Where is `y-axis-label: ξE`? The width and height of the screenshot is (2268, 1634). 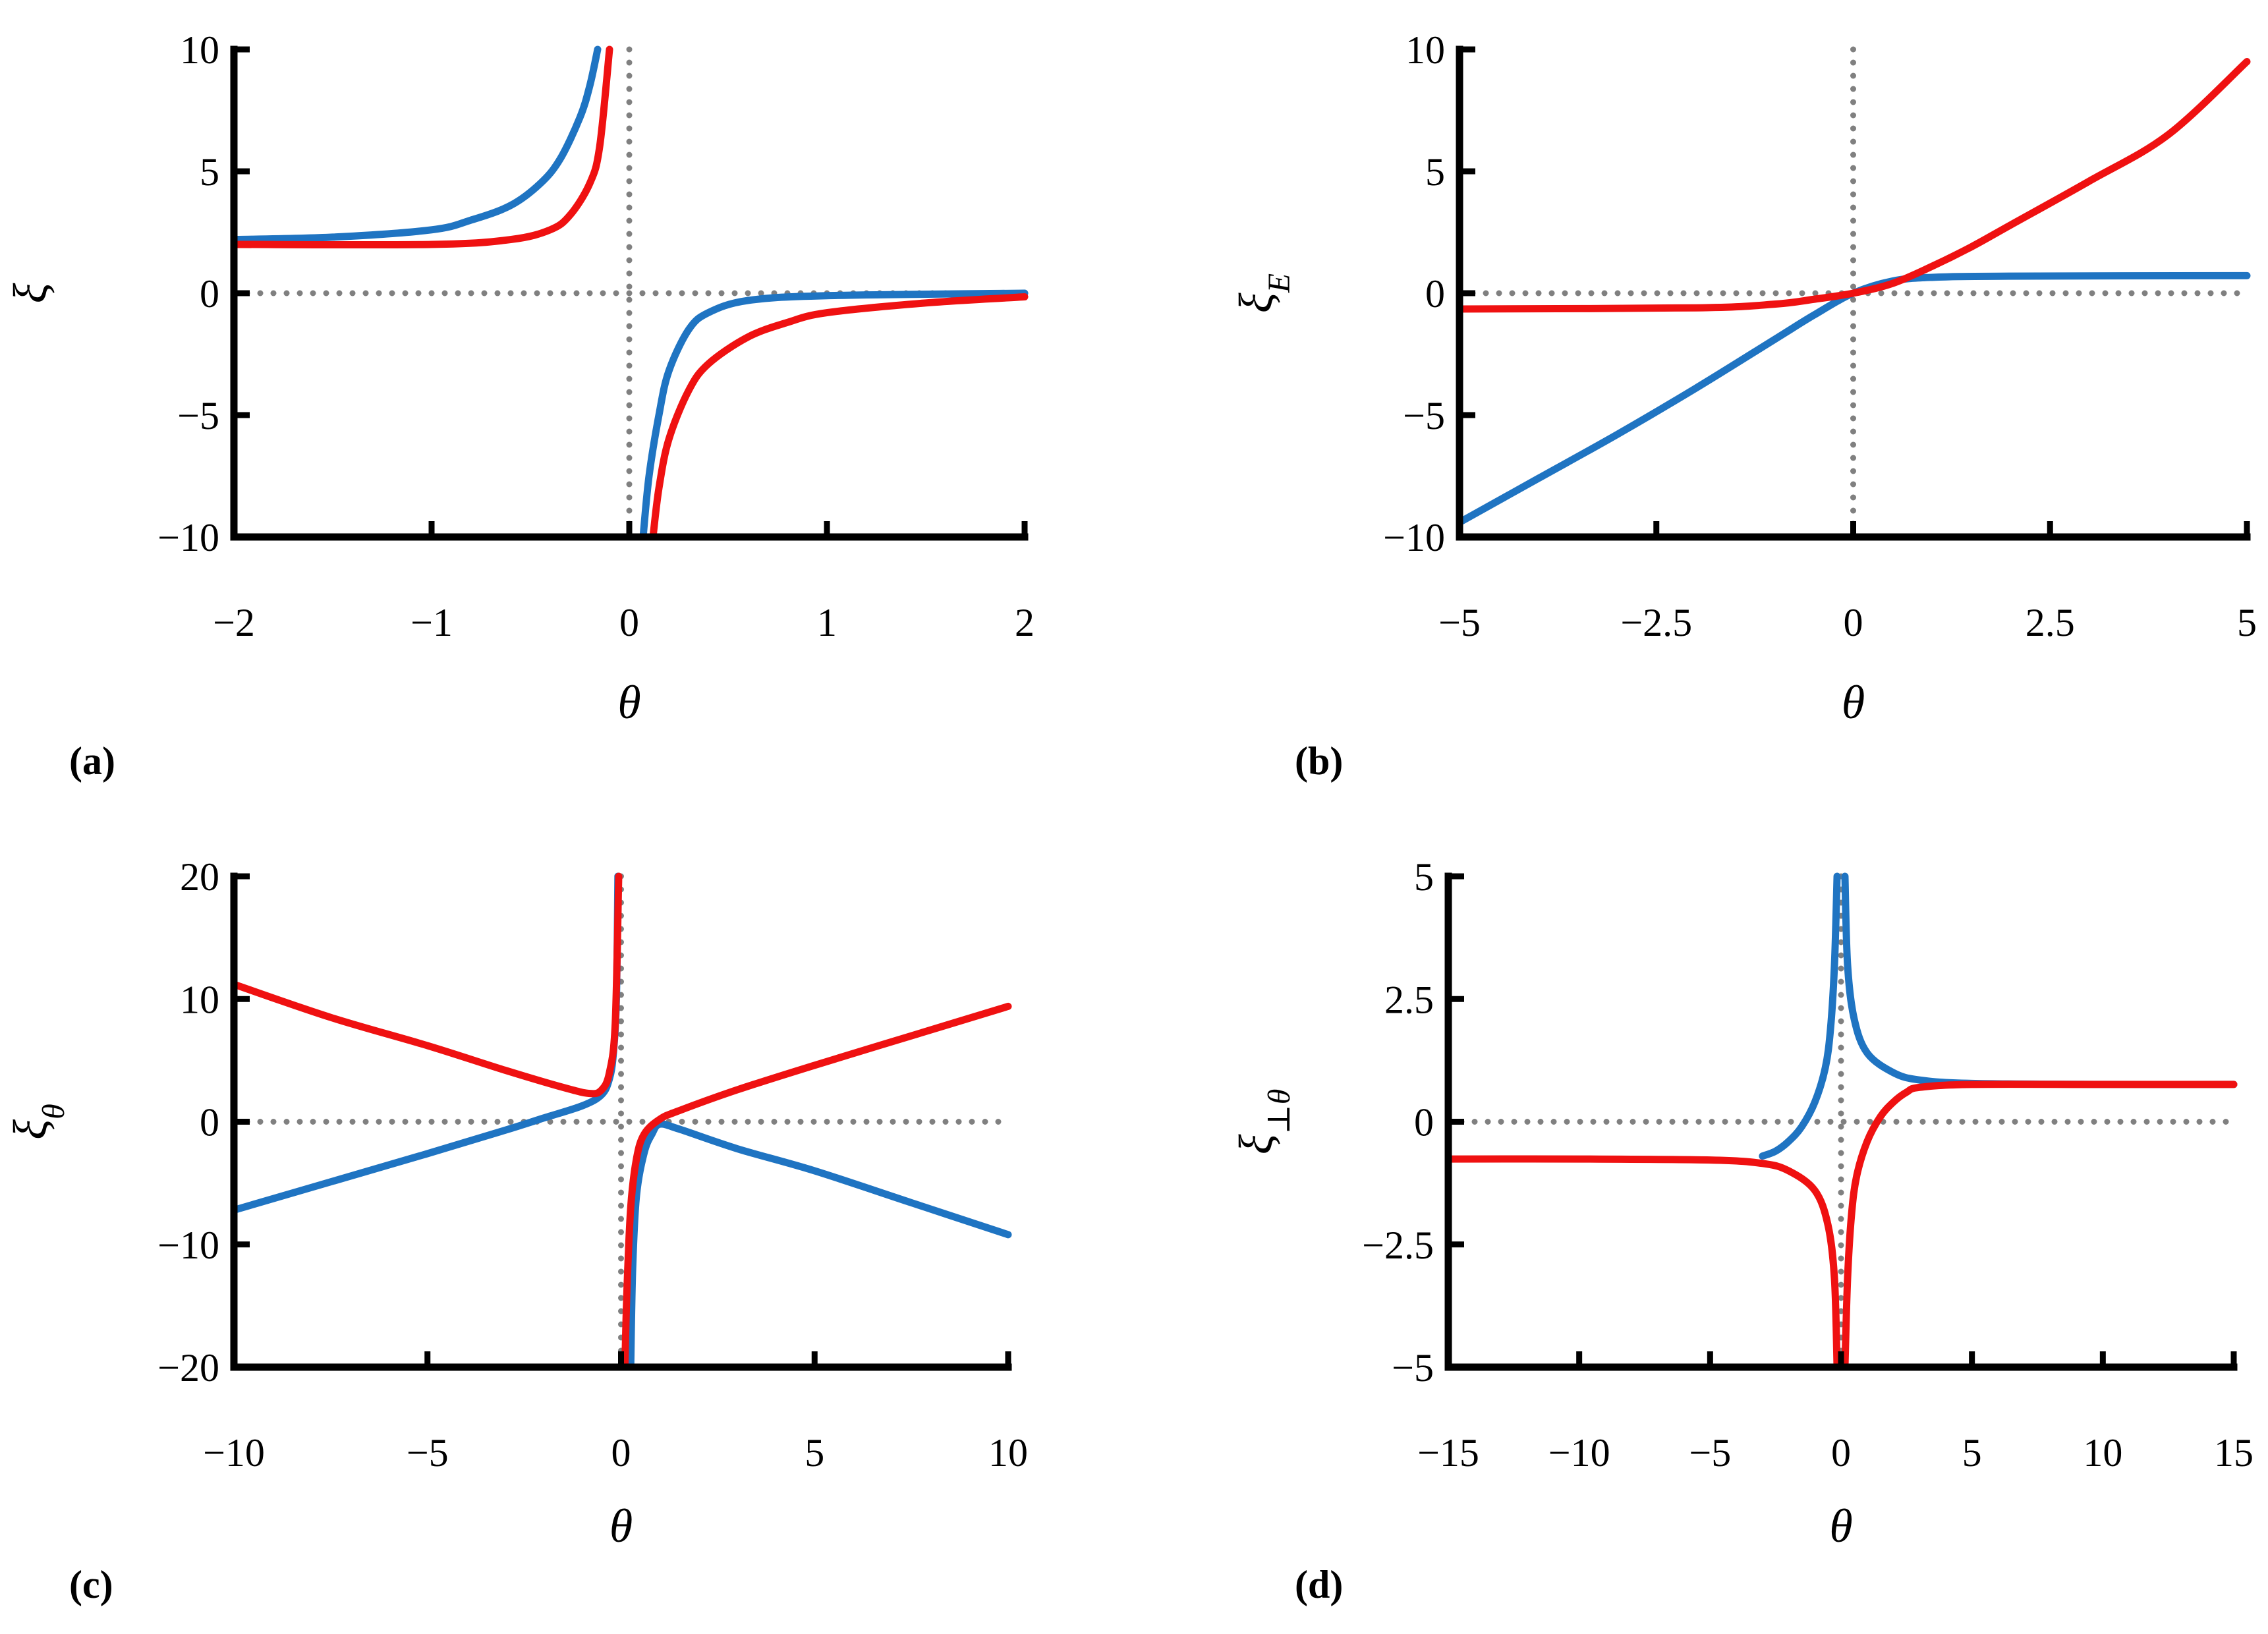 y-axis-label: ξE is located at coordinates (1263, 293).